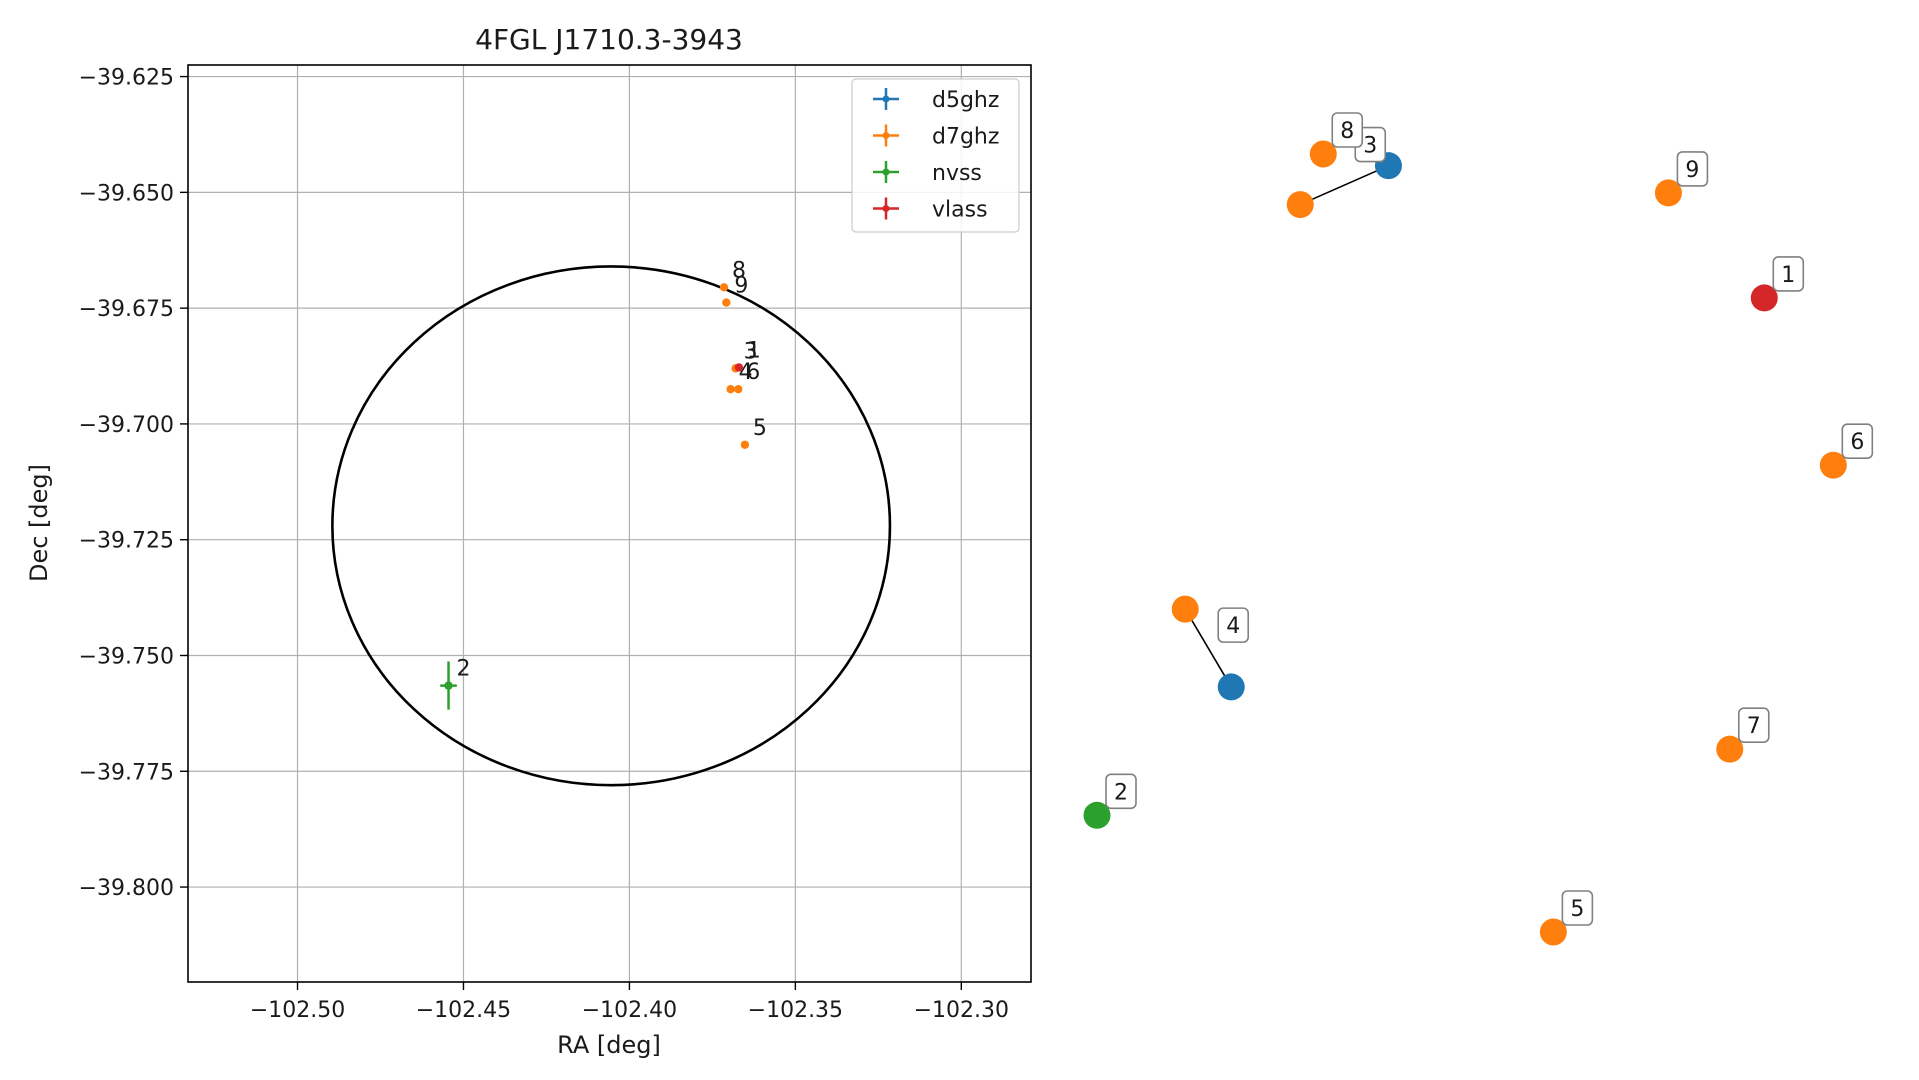 The width and height of the screenshot is (1919, 1080). I want to click on x-tick-label: −102.45, so click(463, 1010).